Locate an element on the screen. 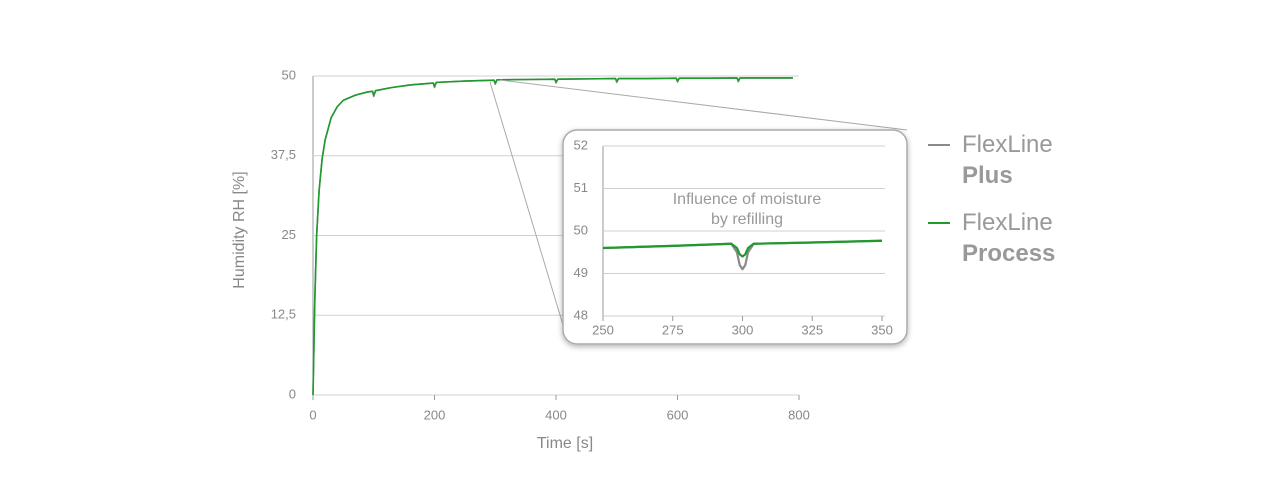  legend-label: FlexLine Process is located at coordinates (1009, 238).